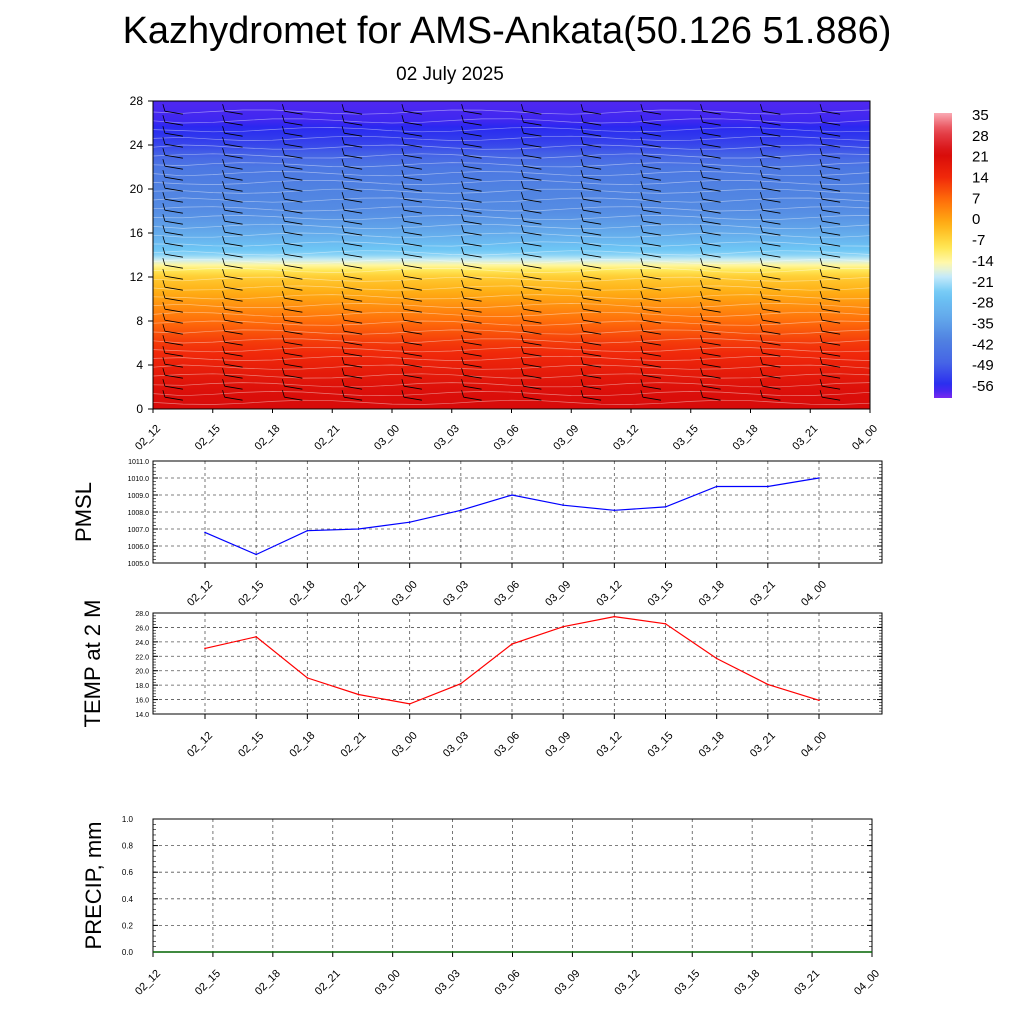  Describe the element at coordinates (148, 438) in the screenshot. I see `x-tick-label: 02_12` at that location.